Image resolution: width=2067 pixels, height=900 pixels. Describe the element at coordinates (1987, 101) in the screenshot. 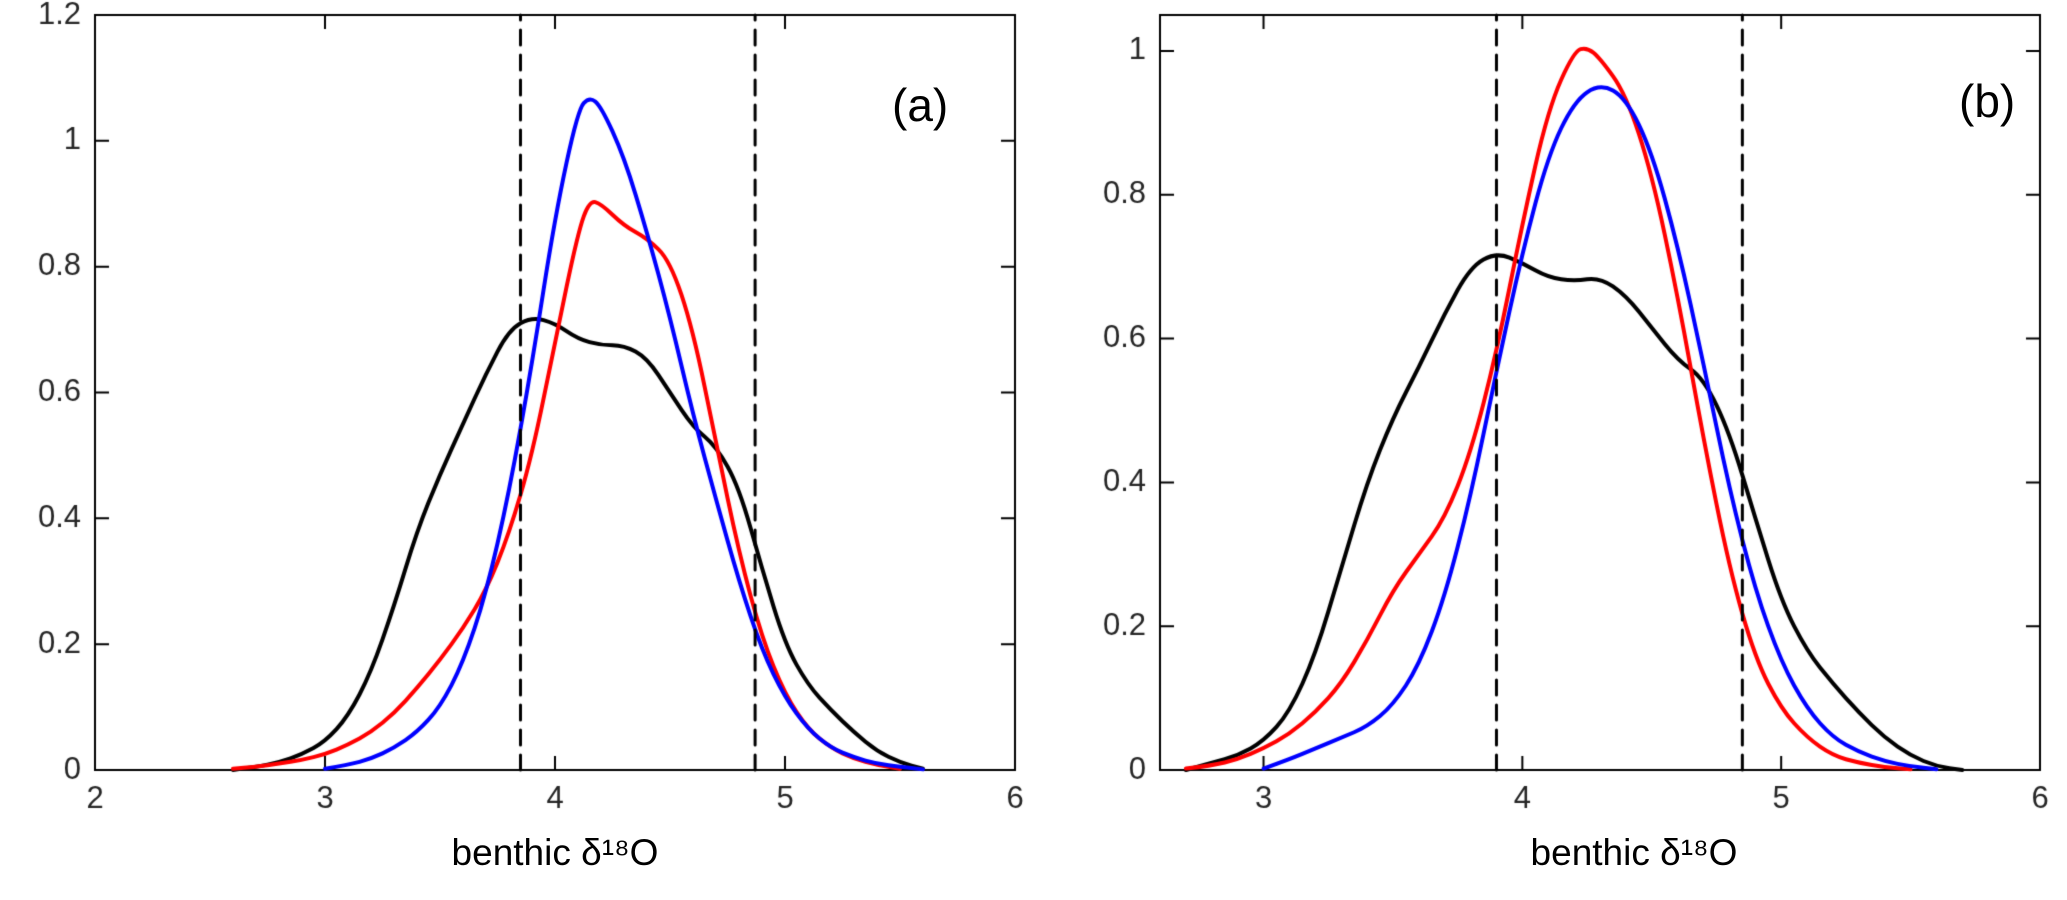

I see `panel-b-label: (b)` at that location.